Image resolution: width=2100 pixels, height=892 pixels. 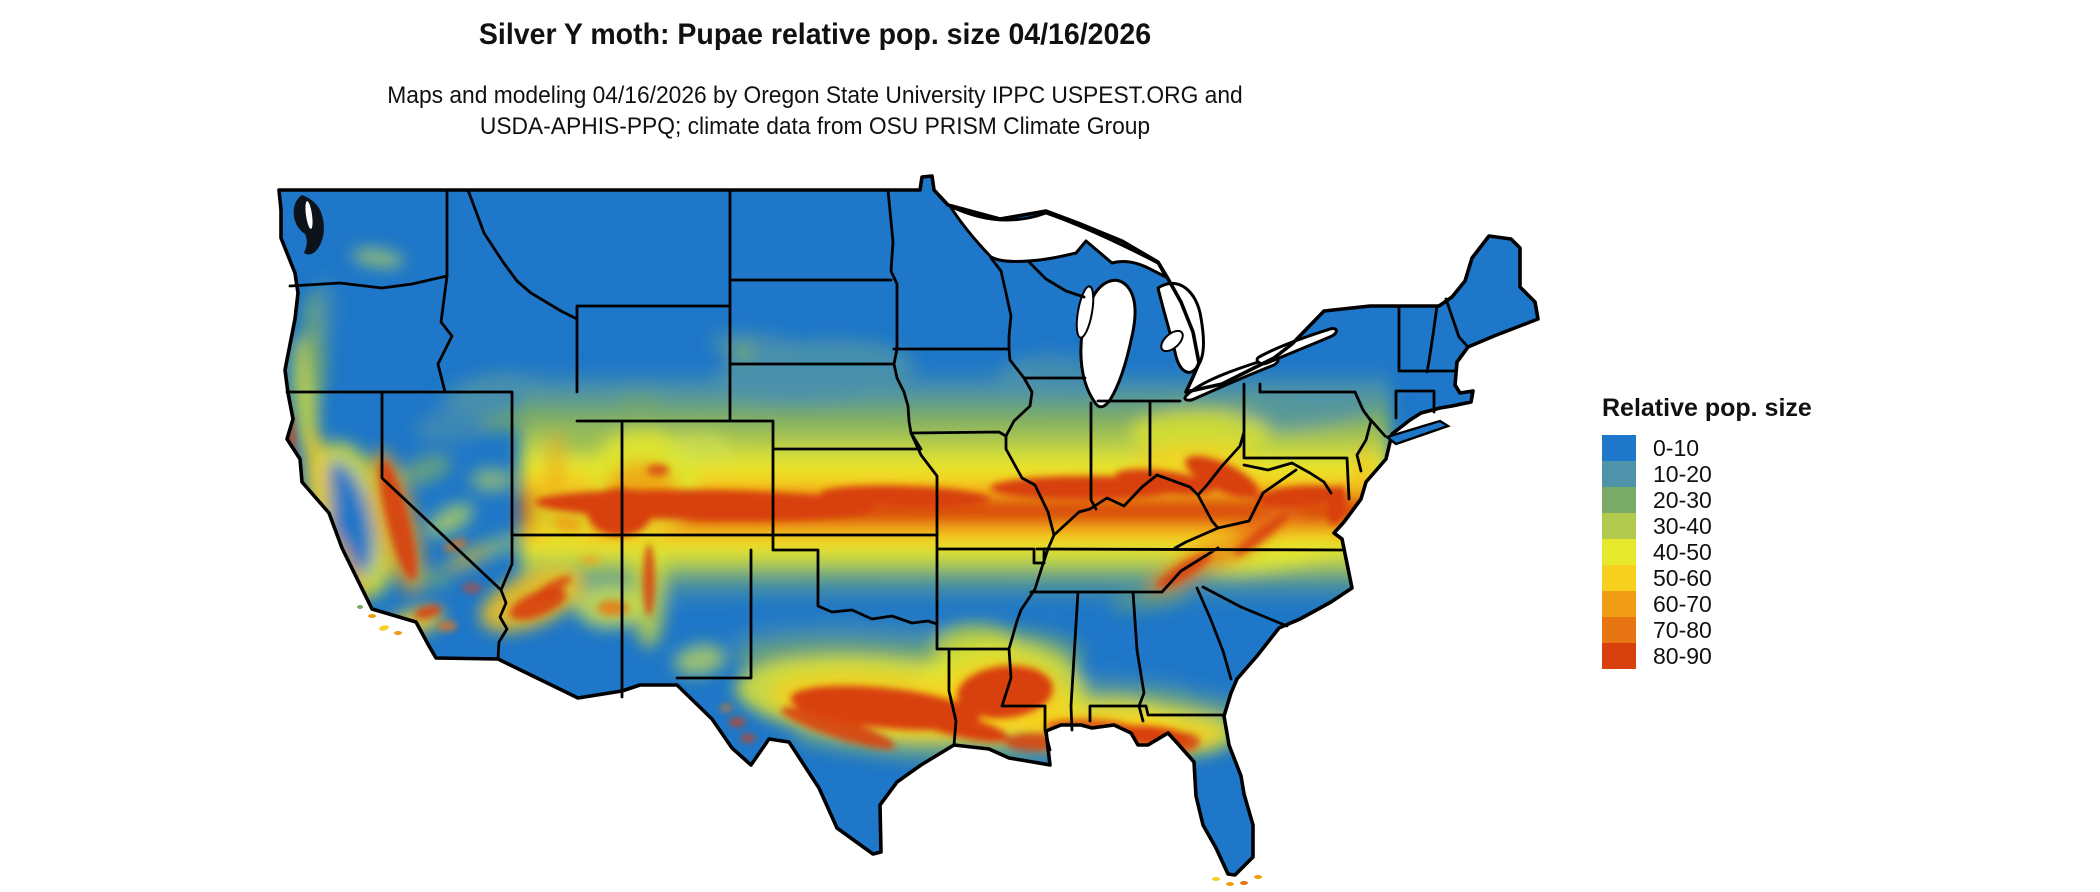 I want to click on legend-row: 40-50, so click(x=1707, y=552).